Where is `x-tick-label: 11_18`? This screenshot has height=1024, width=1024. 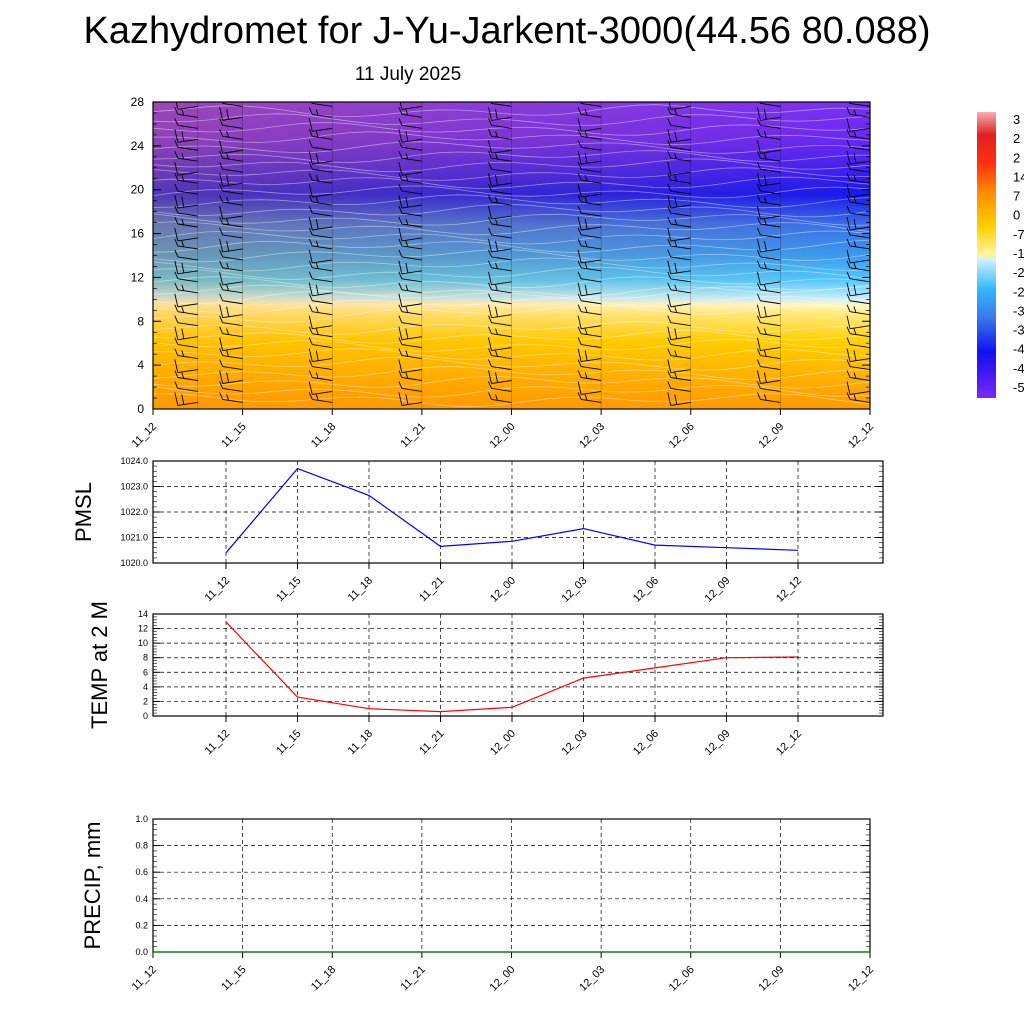 x-tick-label: 11_18 is located at coordinates (324, 436).